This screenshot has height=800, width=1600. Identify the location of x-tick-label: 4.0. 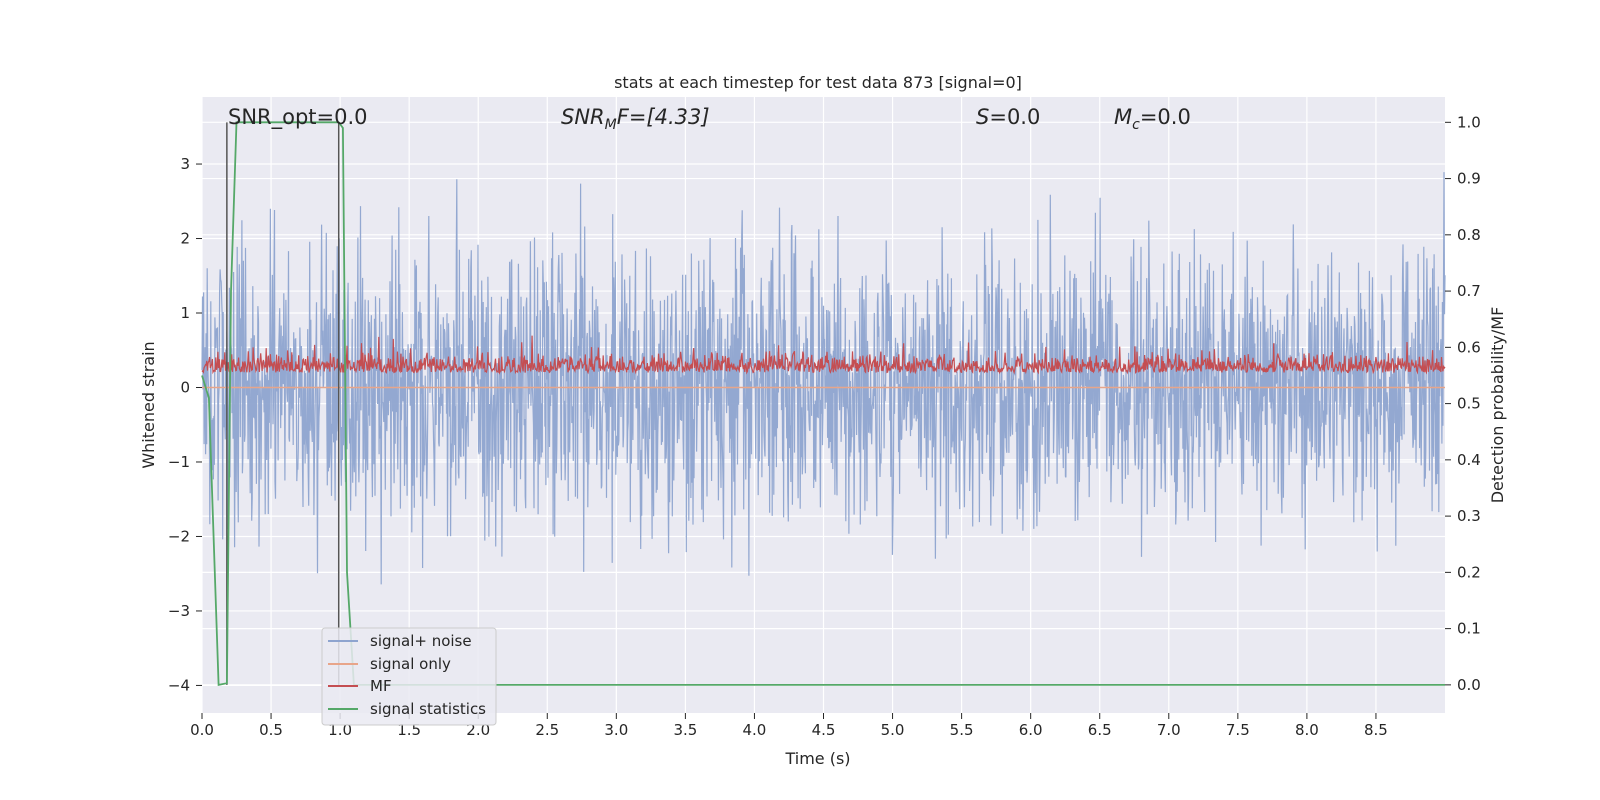
(755, 730).